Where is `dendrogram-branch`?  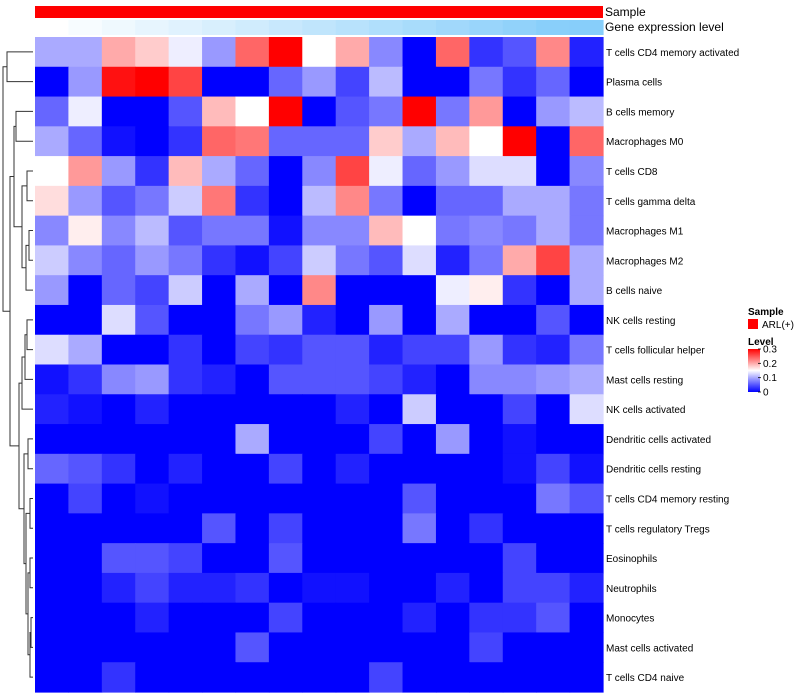 dendrogram-branch is located at coordinates (31, 632).